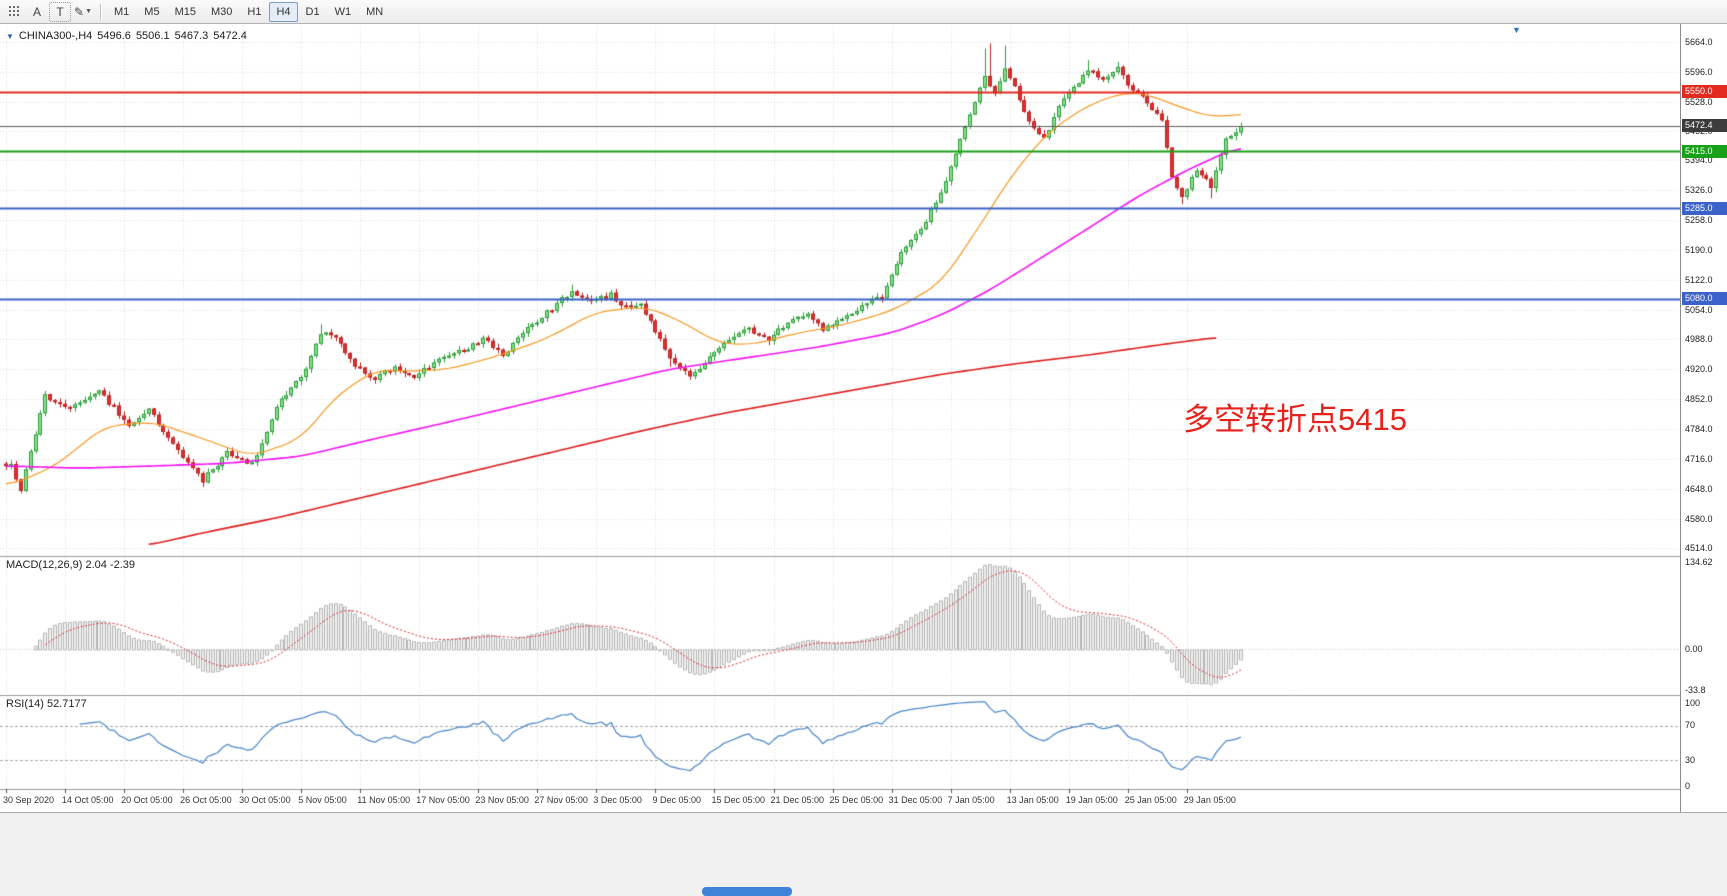  What do you see at coordinates (206, 800) in the screenshot?
I see `time-axis-label: 26 Oct 05:00` at bounding box center [206, 800].